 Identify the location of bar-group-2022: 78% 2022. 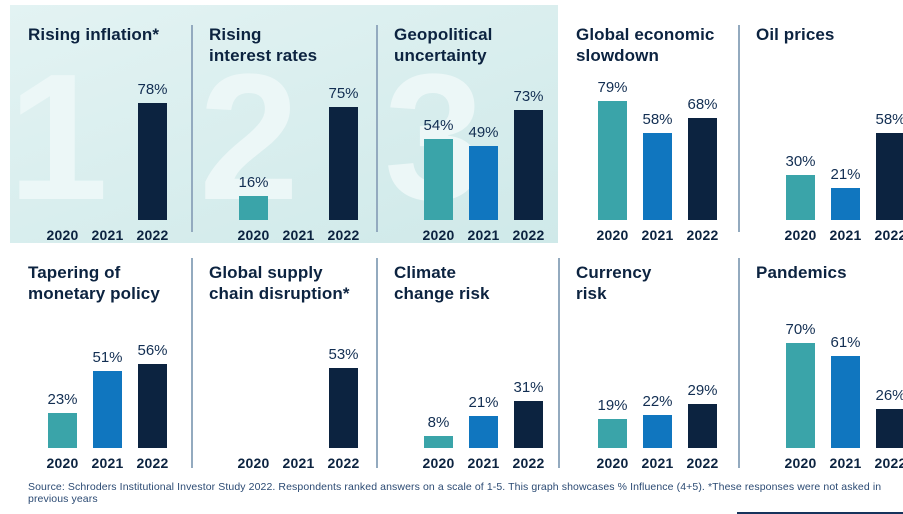
(152, 162).